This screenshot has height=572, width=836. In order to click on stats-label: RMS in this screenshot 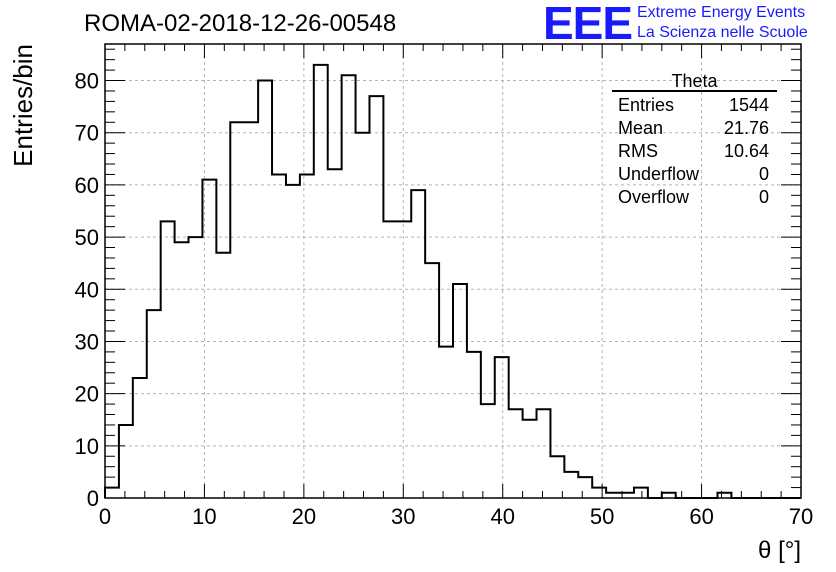, I will do `click(638, 151)`.